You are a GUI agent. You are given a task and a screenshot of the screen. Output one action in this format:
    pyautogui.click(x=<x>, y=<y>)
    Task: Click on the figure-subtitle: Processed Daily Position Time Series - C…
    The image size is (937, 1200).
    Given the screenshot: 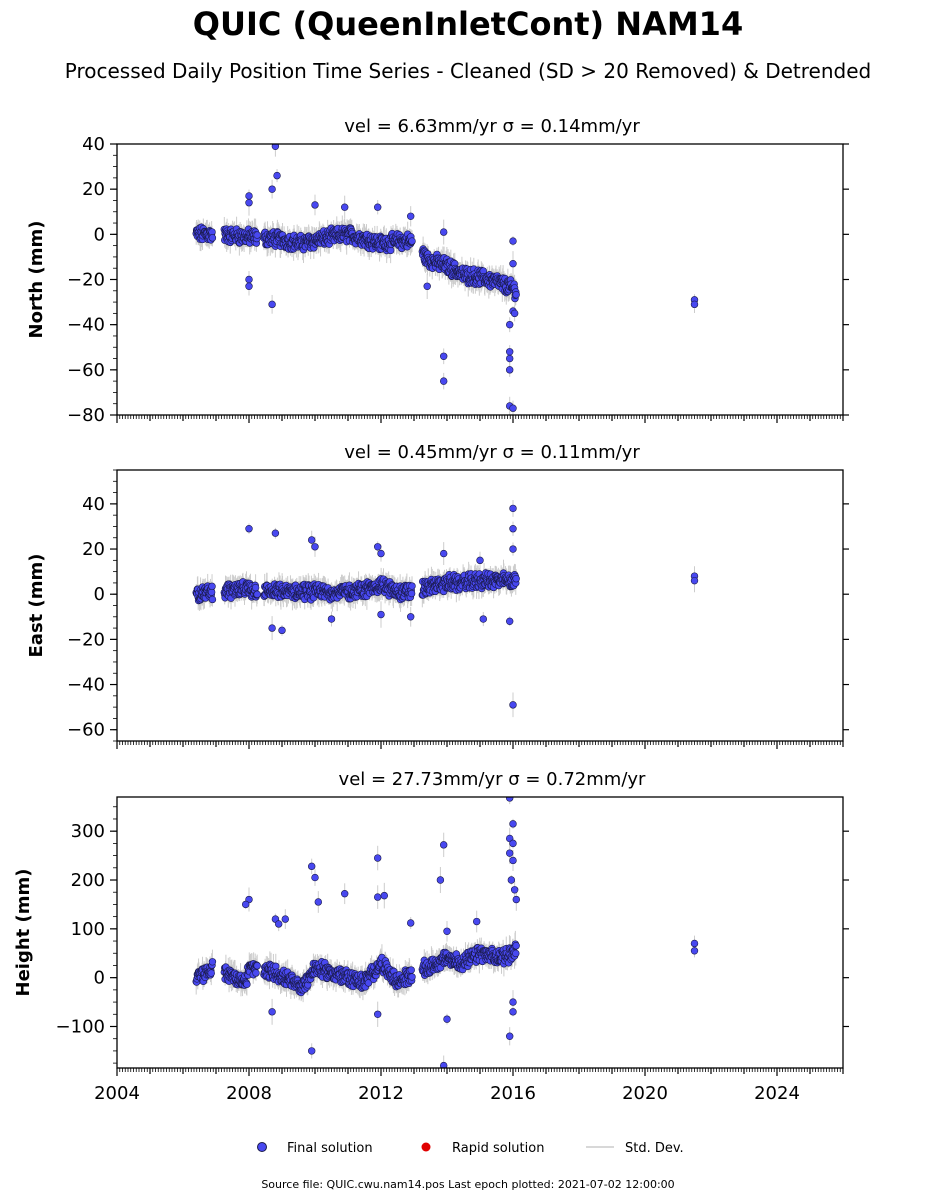 What is the action you would take?
    pyautogui.click(x=468, y=71)
    